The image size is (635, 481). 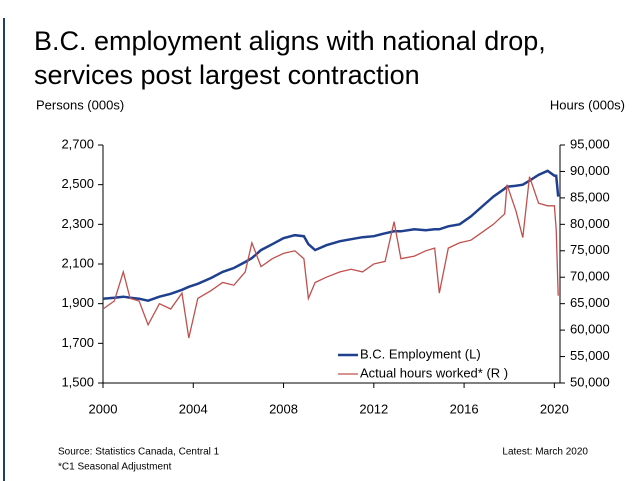 I want to click on y2-tick-label: 55,000, so click(x=590, y=355).